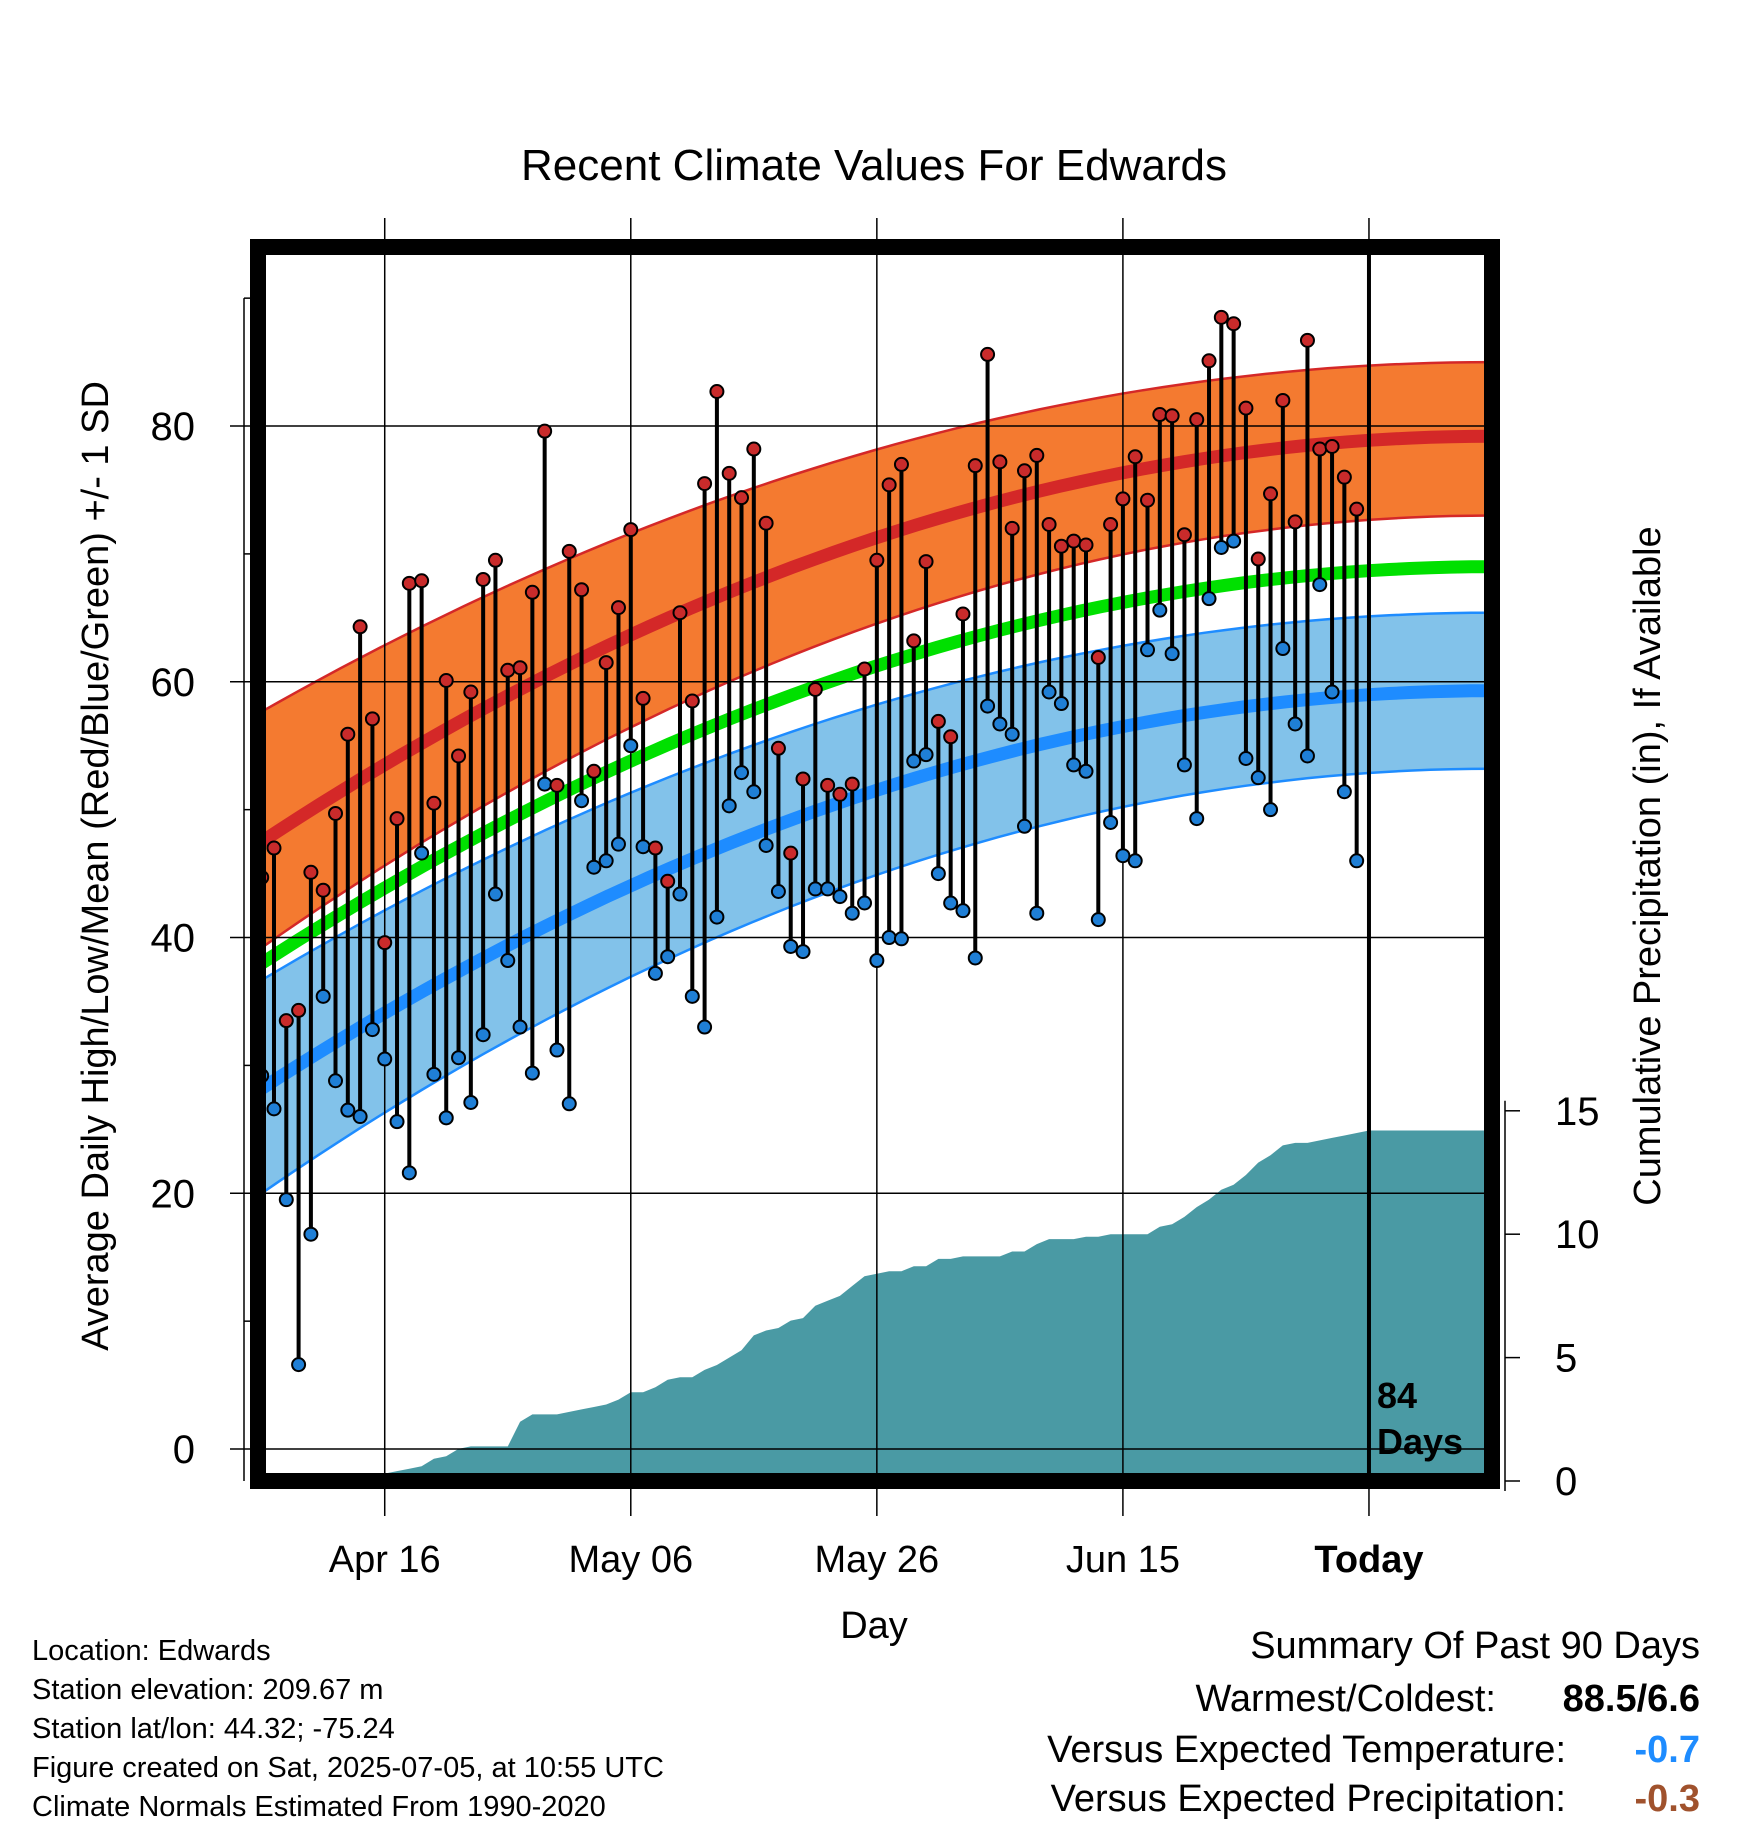 The image size is (1748, 1828). What do you see at coordinates (1566, 1482) in the screenshot?
I see `y2-tick-label: 0` at bounding box center [1566, 1482].